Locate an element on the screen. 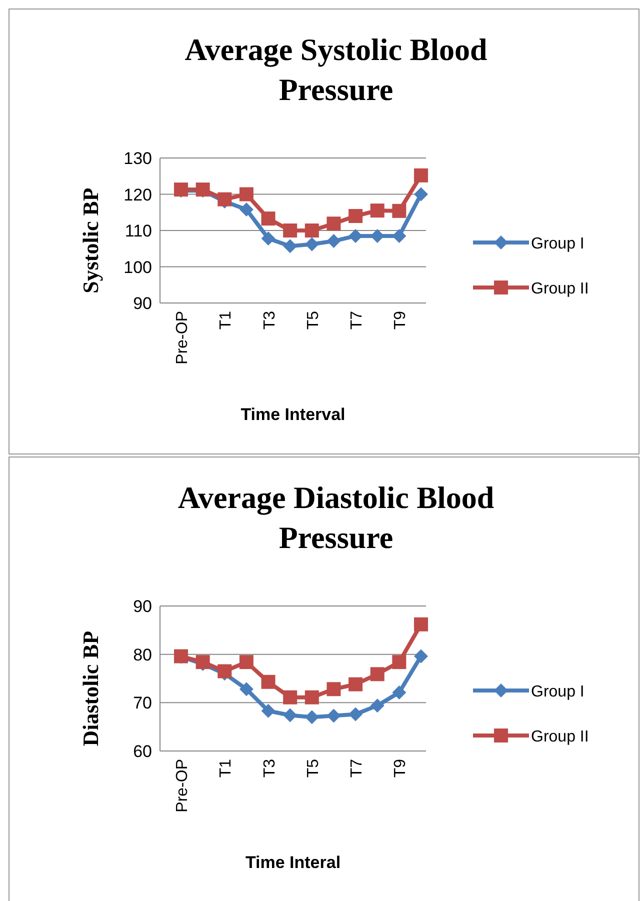  y-tick-label: 70 is located at coordinates (142, 703).